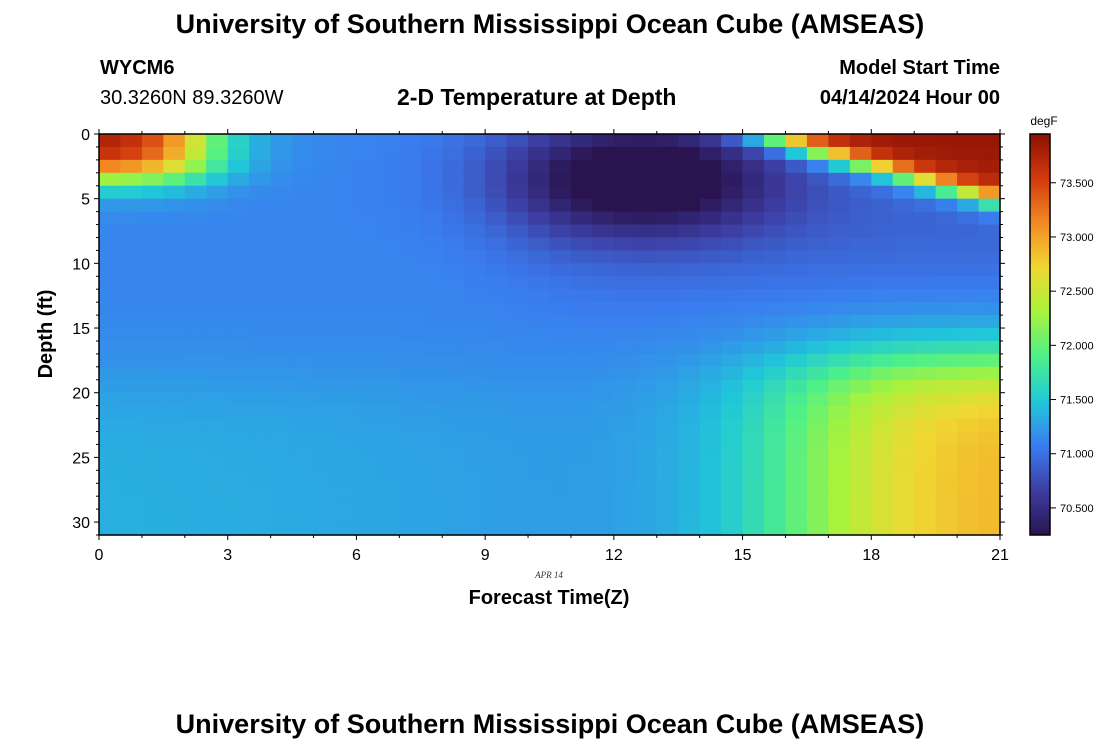 This screenshot has width=1100, height=750. Describe the element at coordinates (1043, 121) in the screenshot. I see `colorbar-unit: degF` at that location.